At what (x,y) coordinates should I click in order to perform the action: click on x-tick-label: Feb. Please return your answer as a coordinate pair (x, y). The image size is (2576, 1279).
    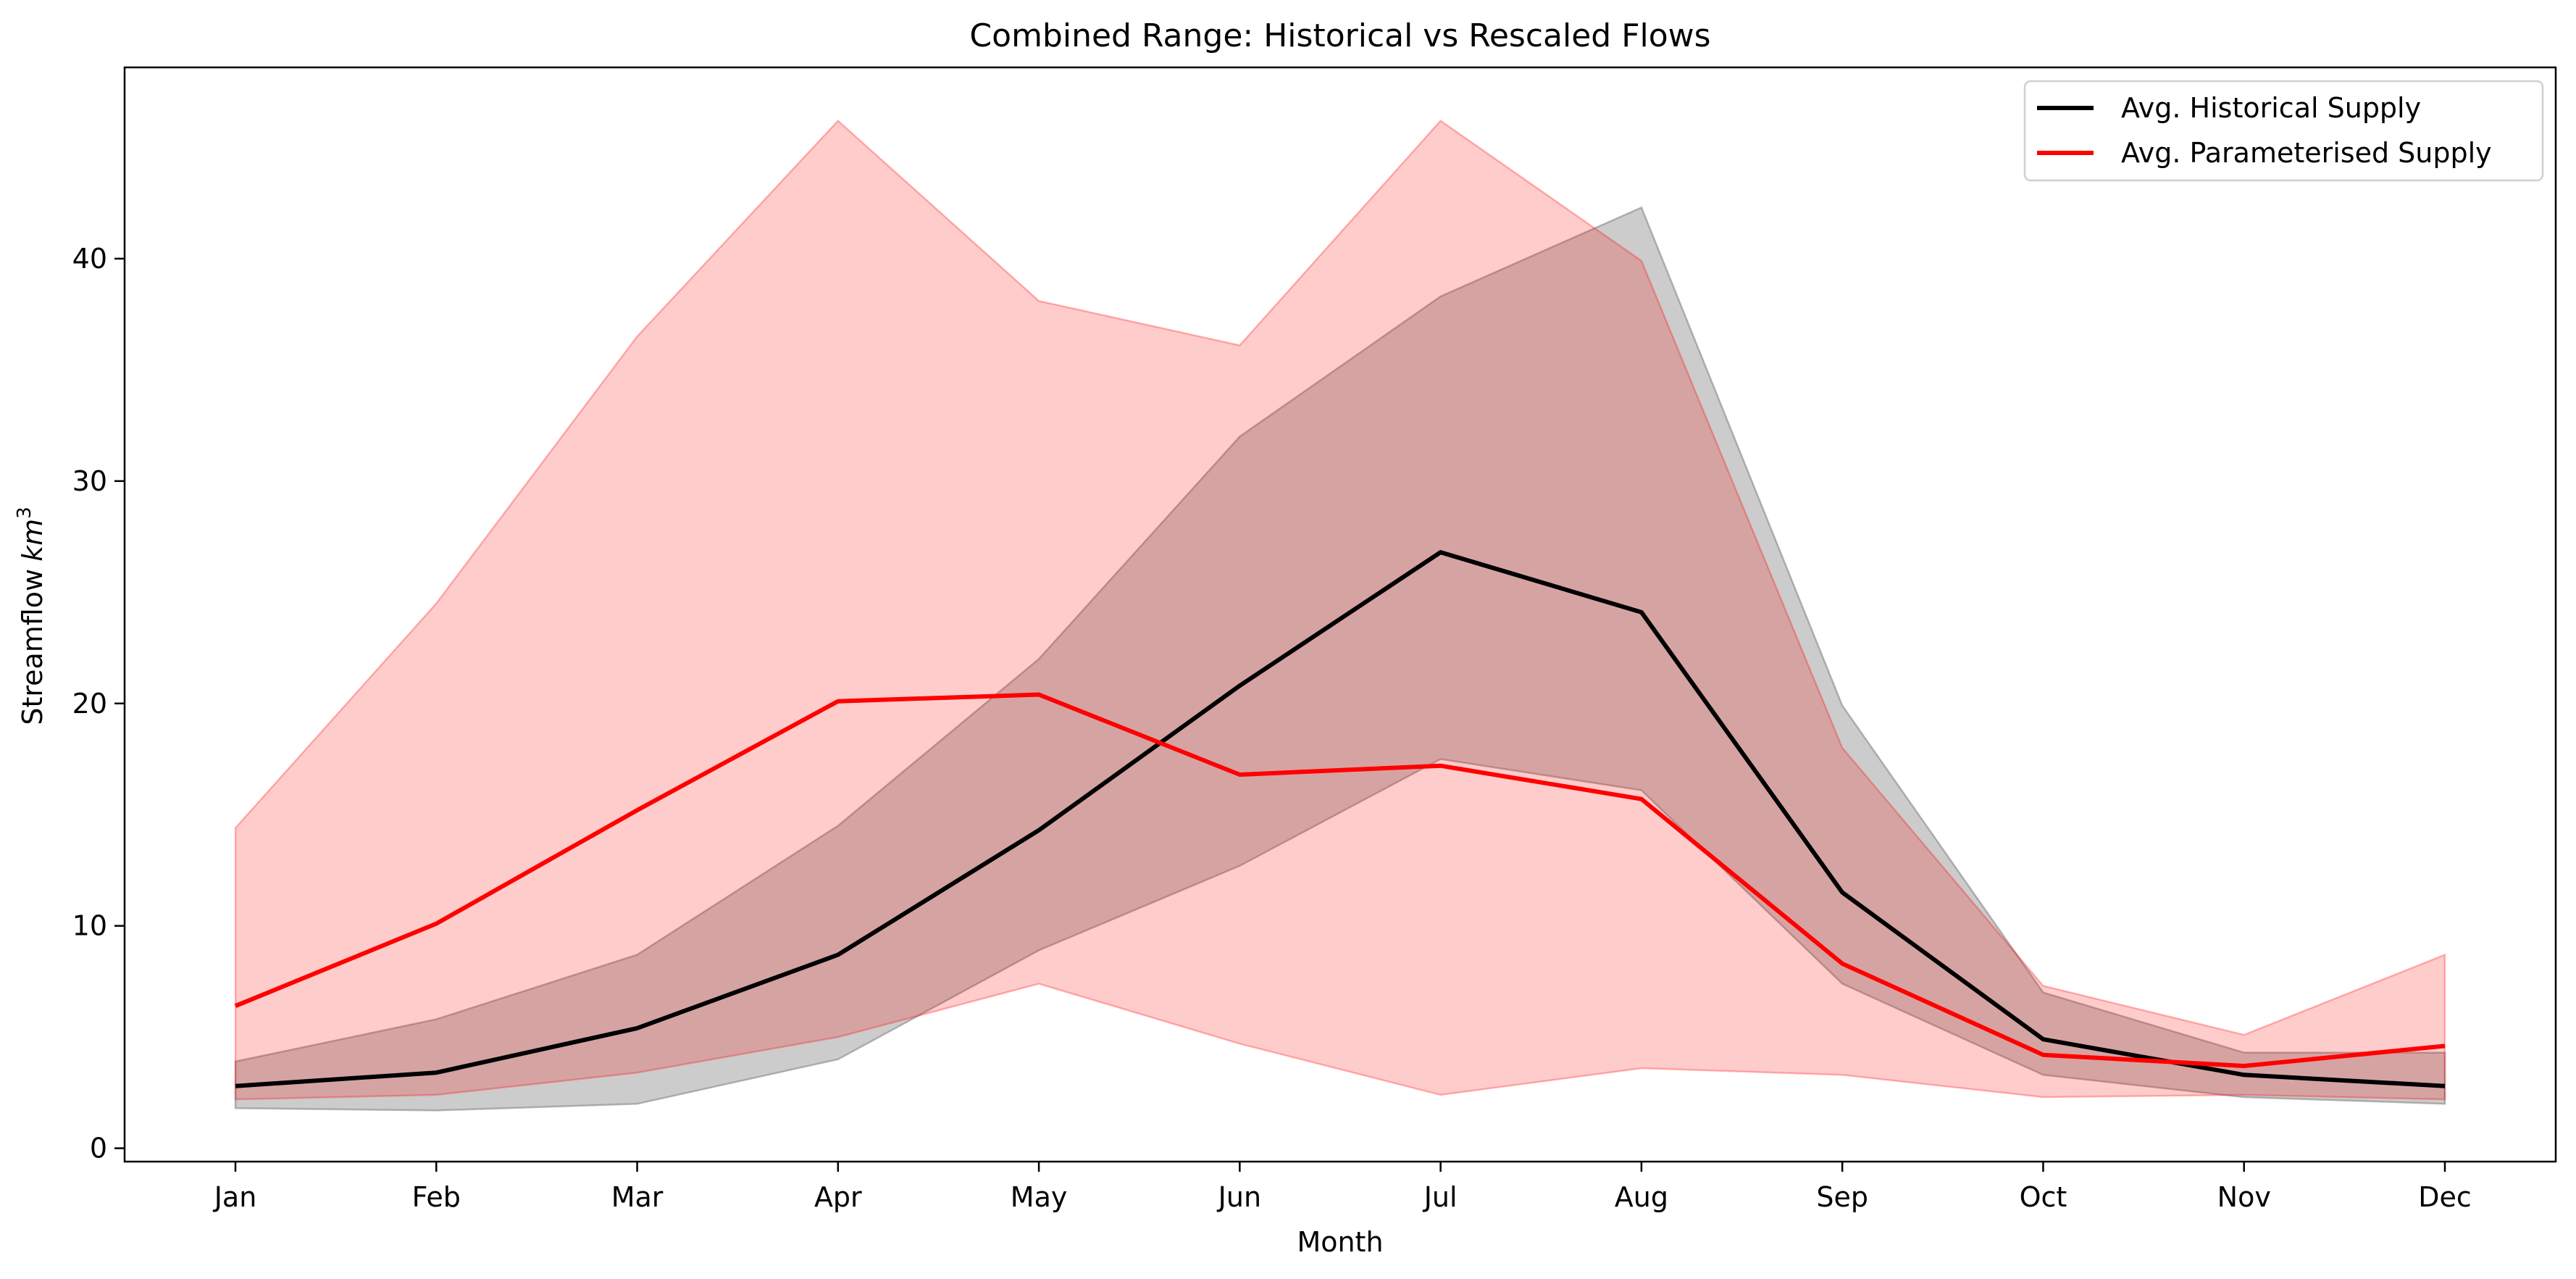
    Looking at the image, I should click on (436, 1197).